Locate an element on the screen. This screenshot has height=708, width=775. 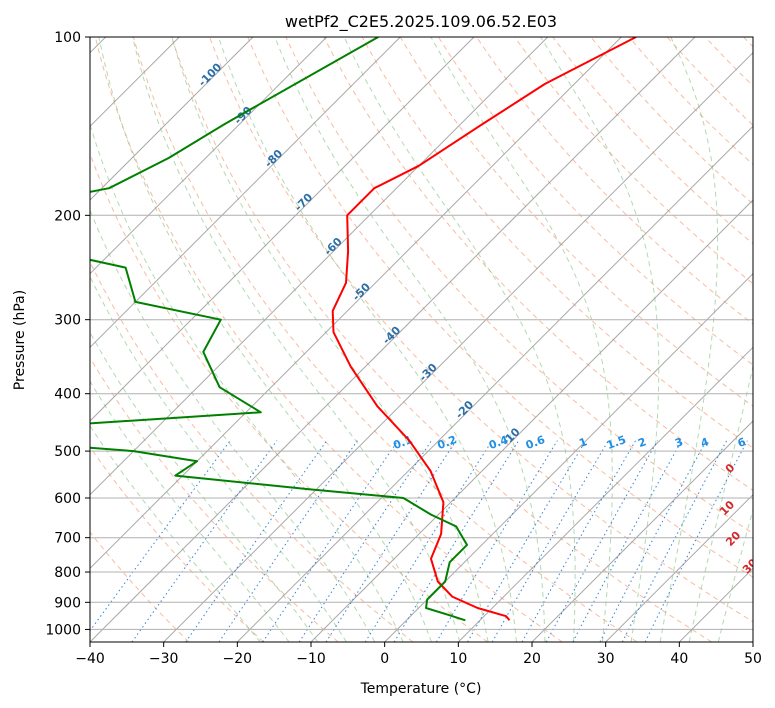
x-tick-label: −20 is located at coordinates (238, 659).